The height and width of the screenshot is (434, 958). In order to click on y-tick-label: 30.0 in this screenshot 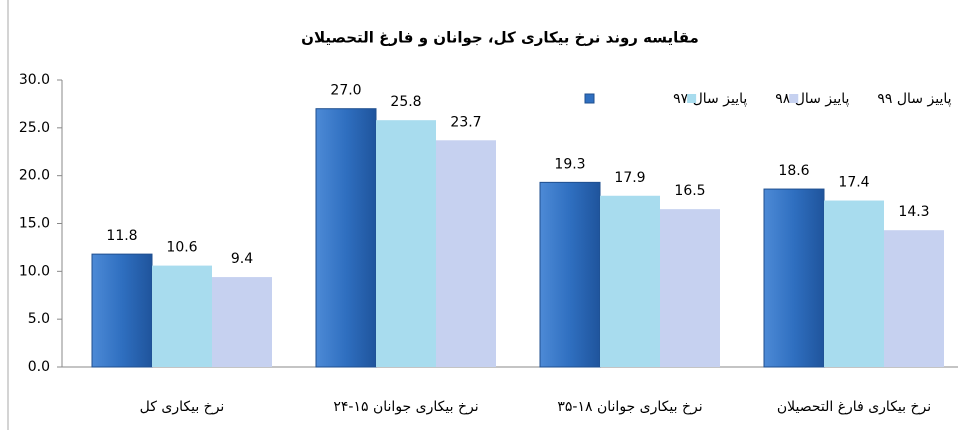, I will do `click(34, 80)`.